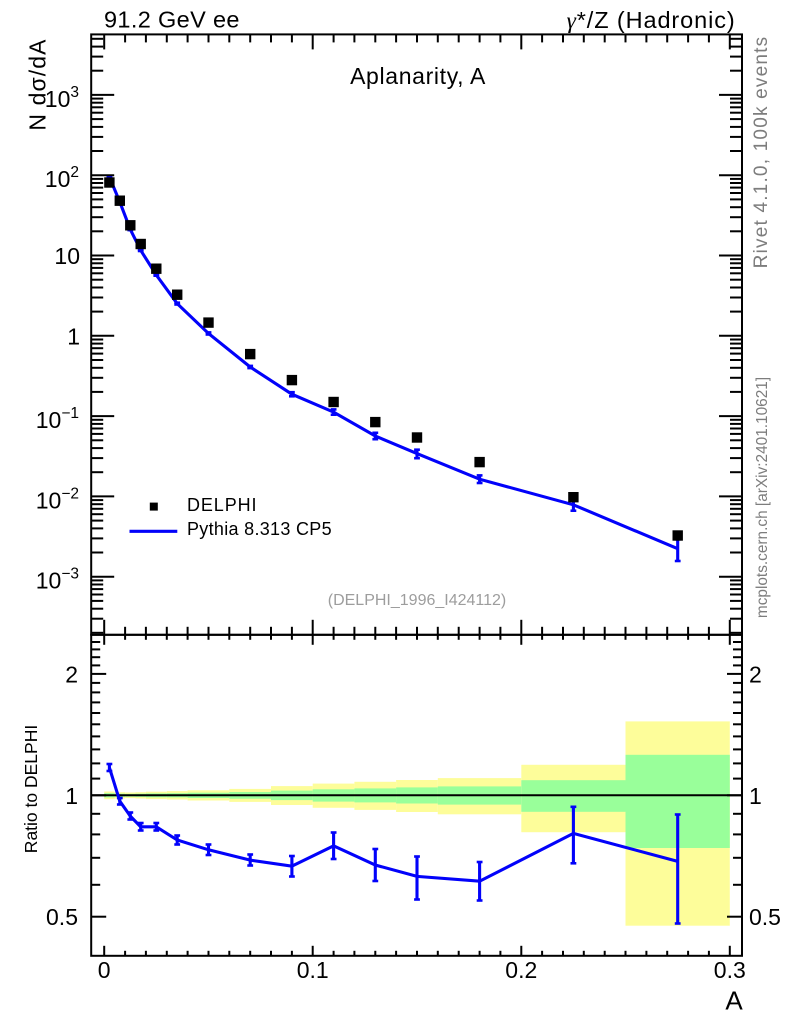  What do you see at coordinates (62, 98) in the screenshot?
I see `svg-text: 10³` at bounding box center [62, 98].